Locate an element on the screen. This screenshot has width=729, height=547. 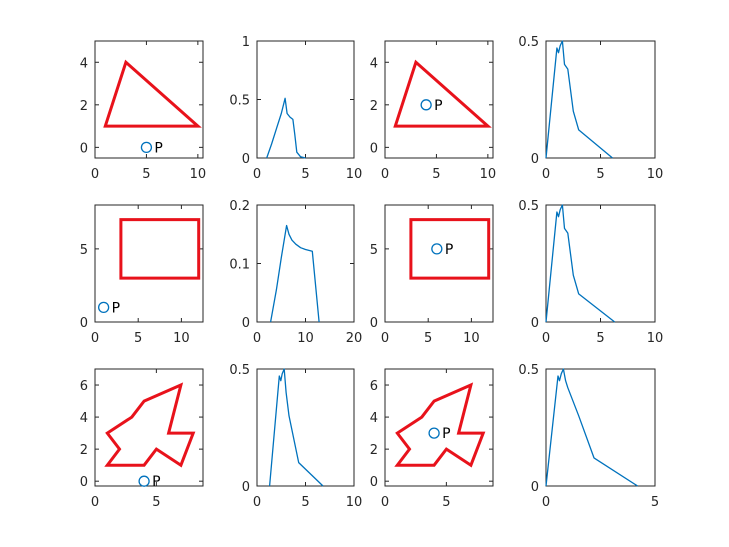
subplot-1: 0 5 10 0 2 4 P is located at coordinates (143, 111).